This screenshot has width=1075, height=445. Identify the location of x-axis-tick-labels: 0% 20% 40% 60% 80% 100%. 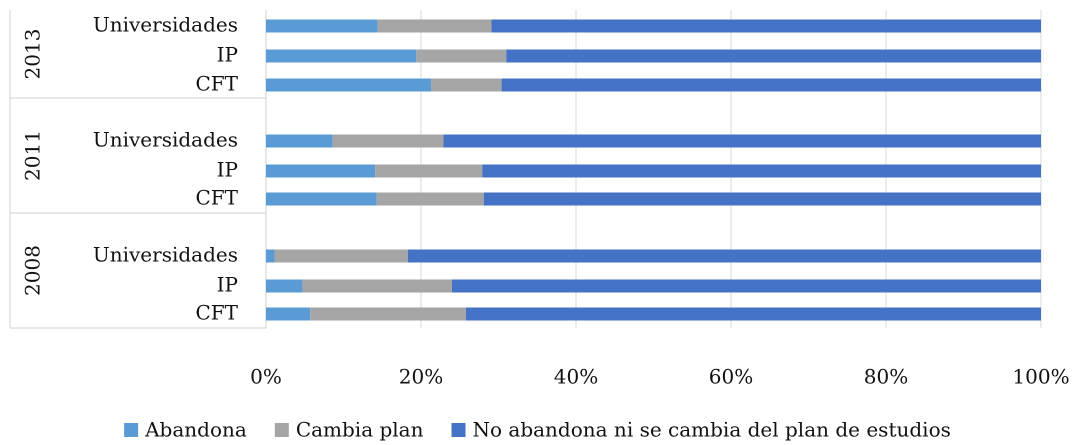
(659, 377).